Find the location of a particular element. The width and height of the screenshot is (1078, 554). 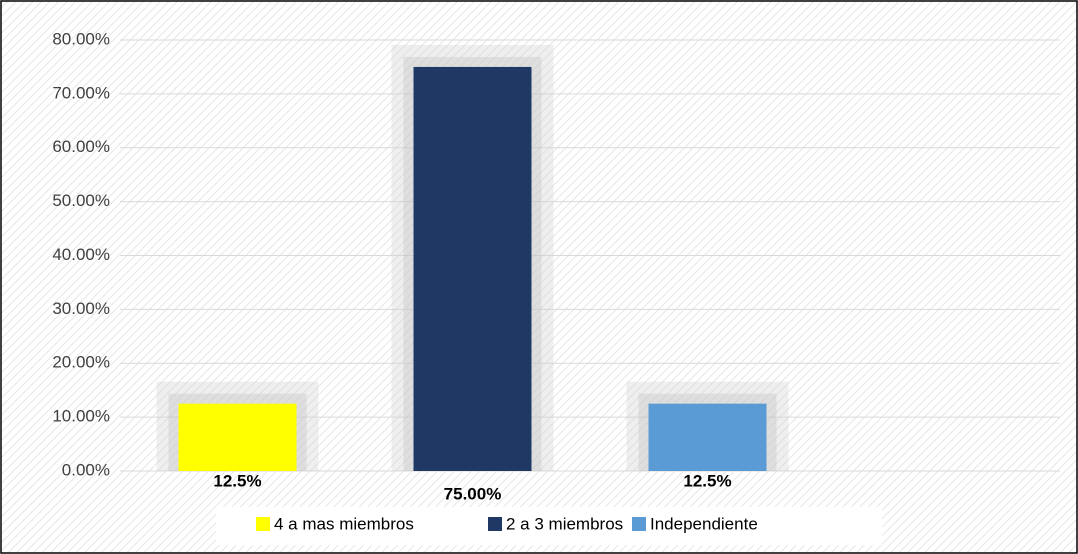

legend-label: Independiente is located at coordinates (704, 523).